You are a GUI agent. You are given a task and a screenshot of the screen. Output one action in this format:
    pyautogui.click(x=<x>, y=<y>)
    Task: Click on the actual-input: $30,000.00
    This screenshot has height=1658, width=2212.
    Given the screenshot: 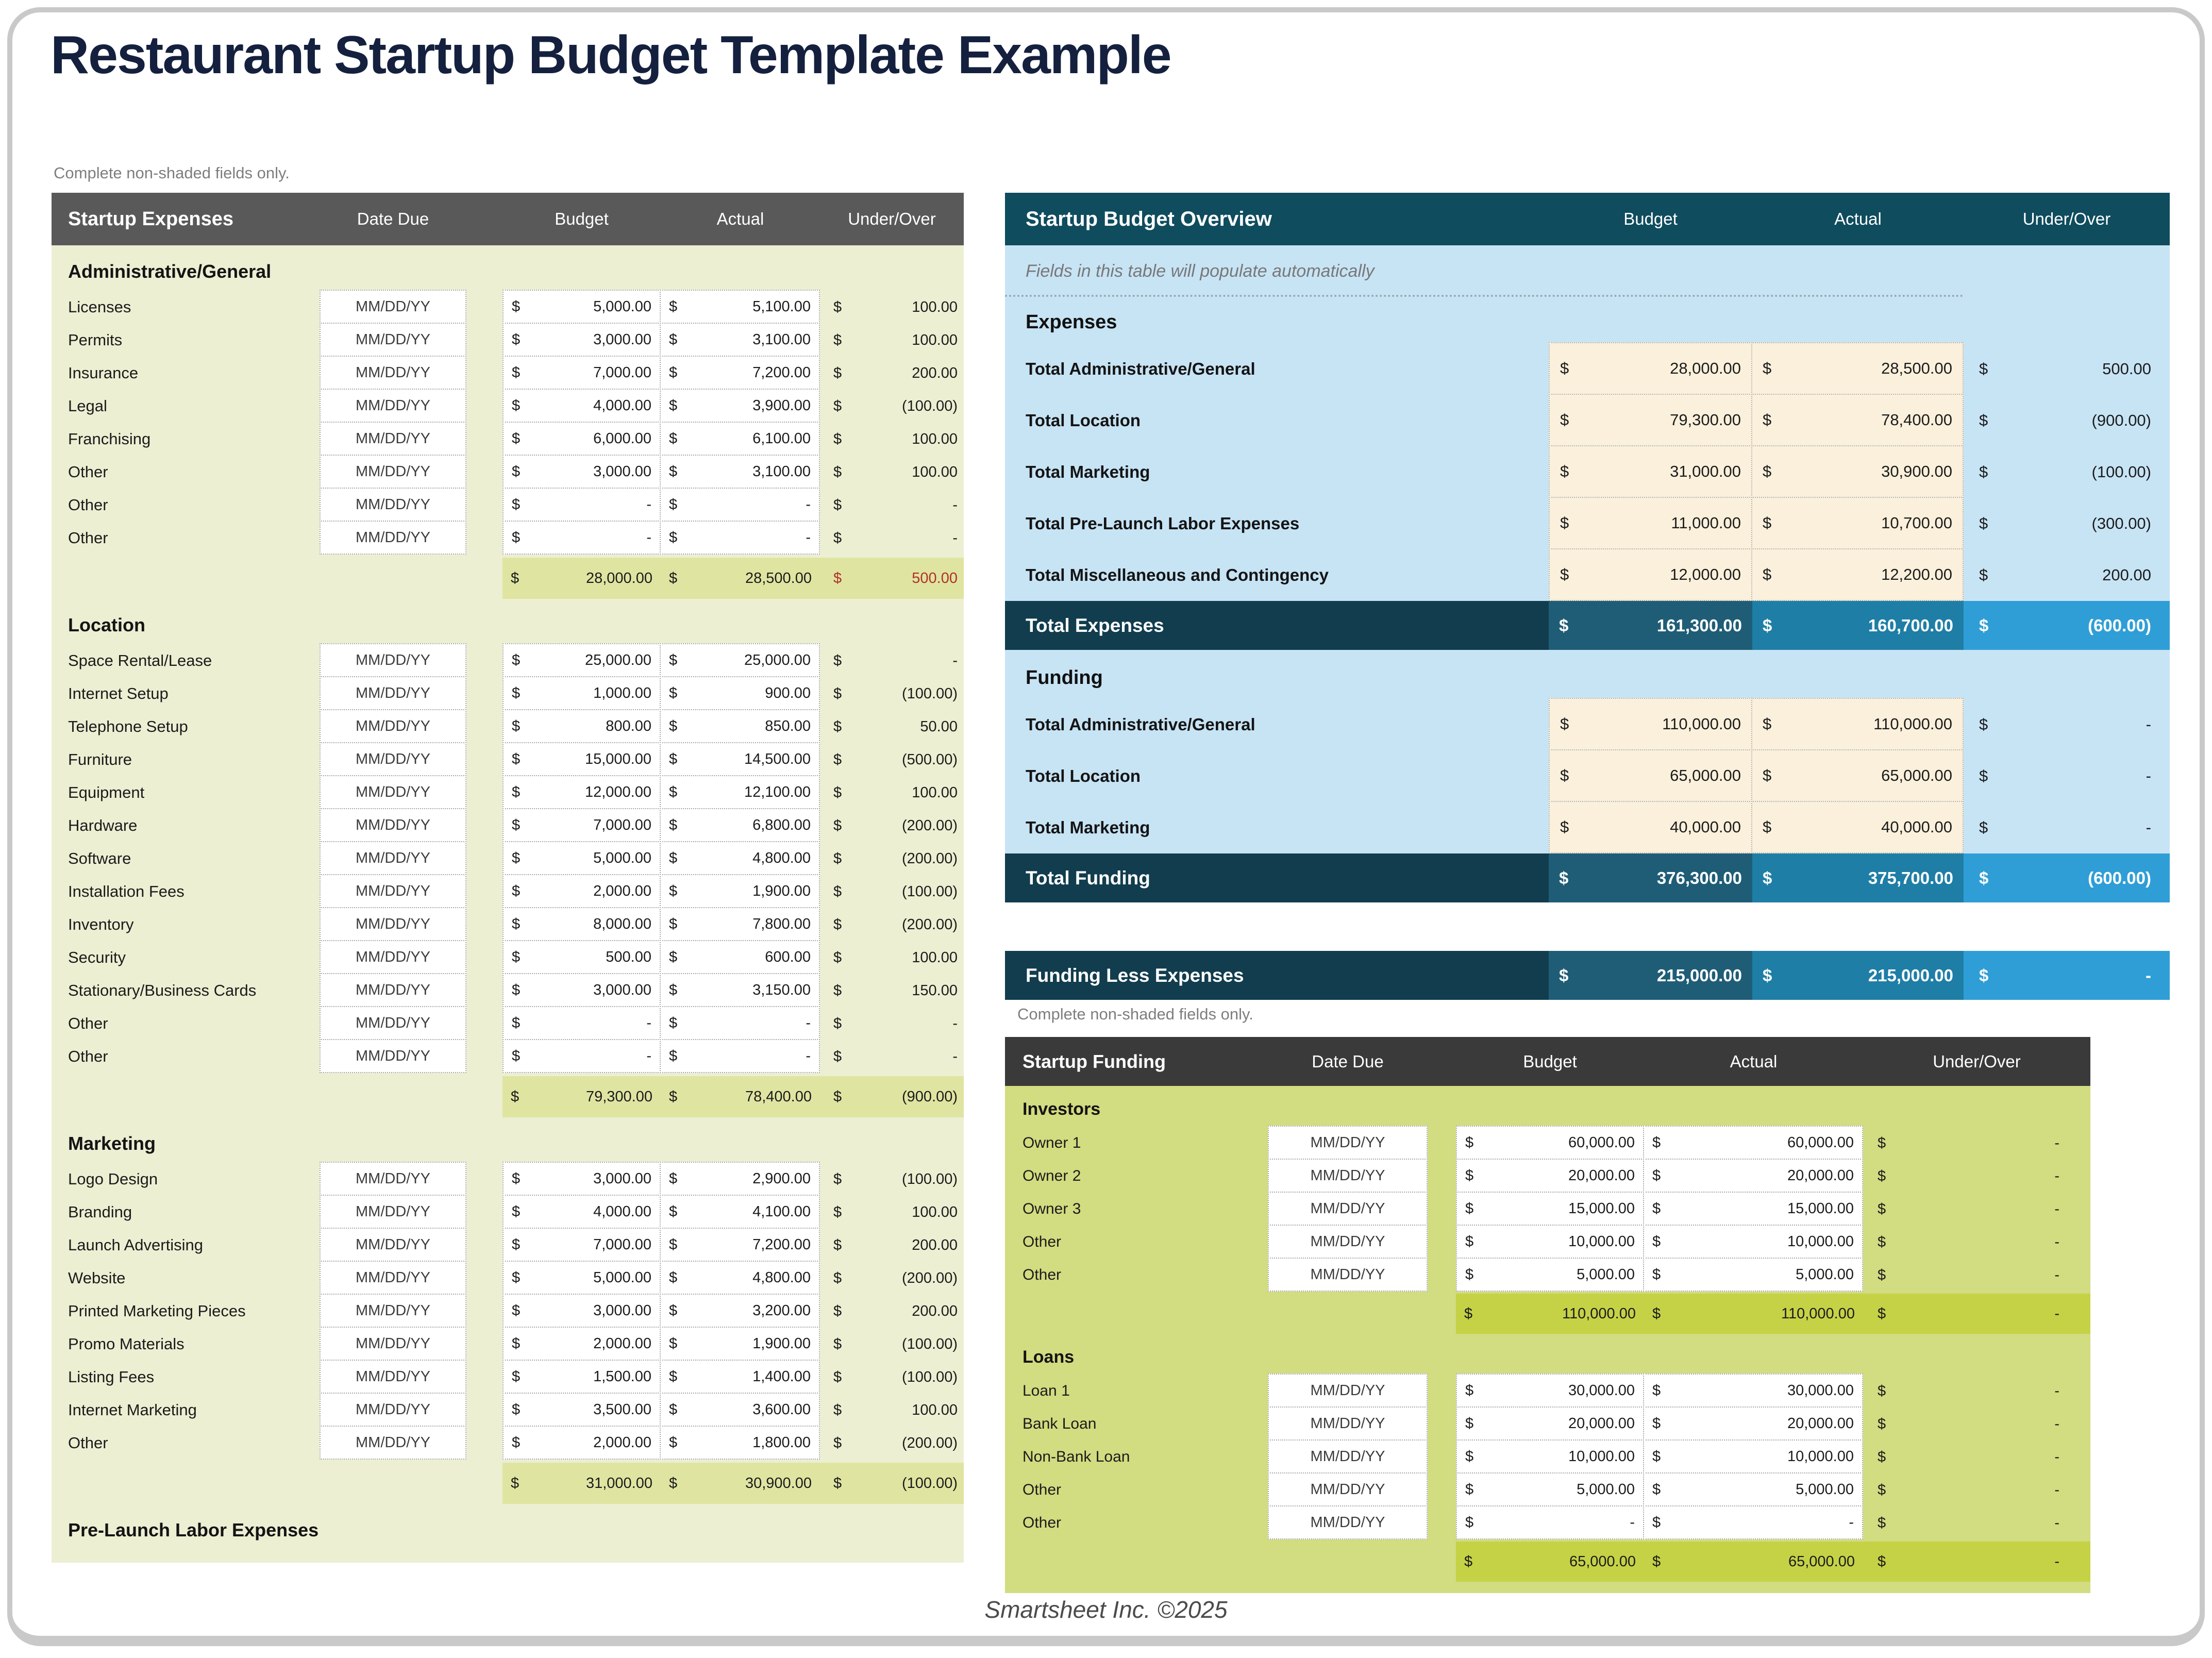 What is the action you would take?
    pyautogui.click(x=1753, y=1391)
    